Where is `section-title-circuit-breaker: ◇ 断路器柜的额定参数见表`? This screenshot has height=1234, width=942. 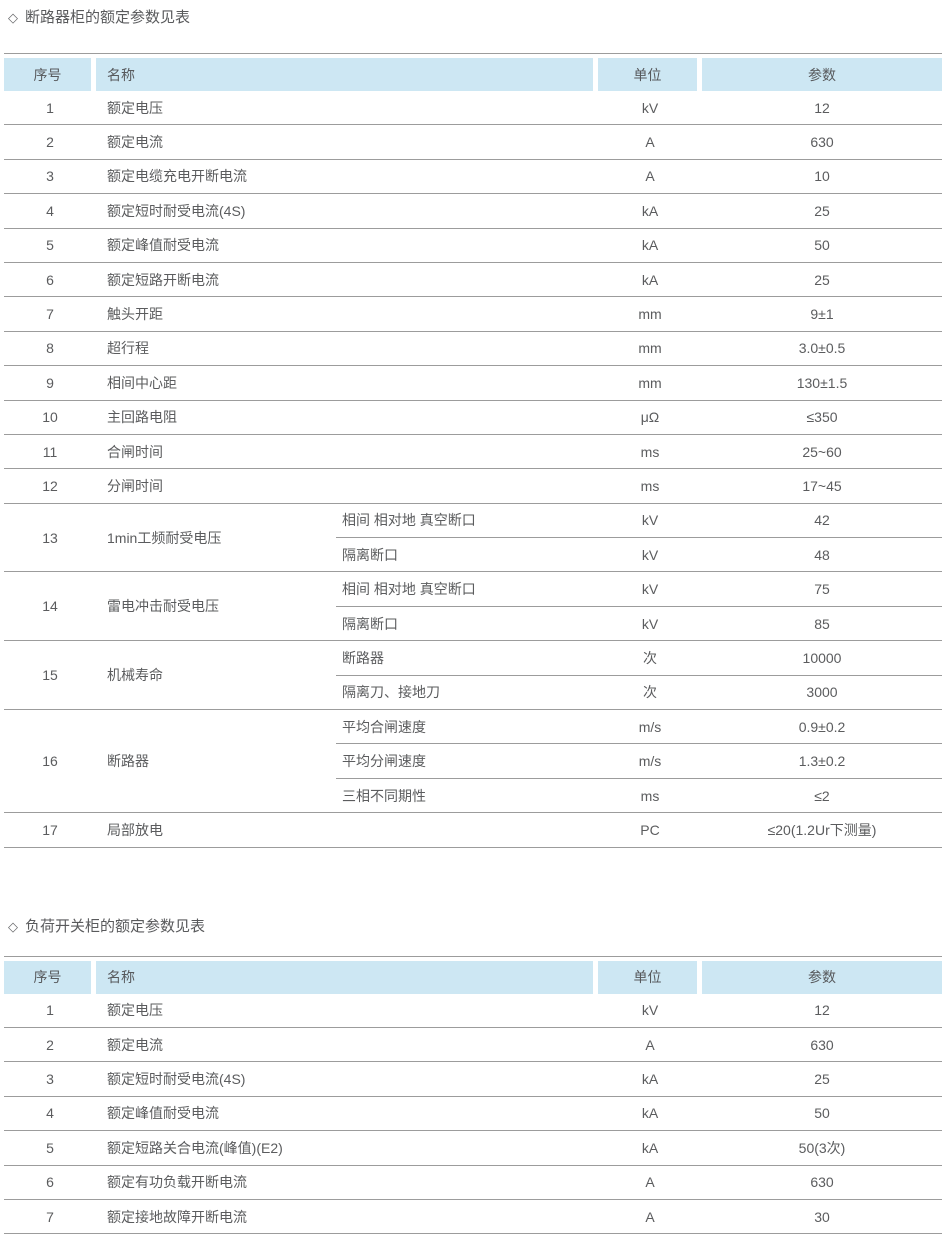
section-title-circuit-breaker: ◇ 断路器柜的额定参数见表 is located at coordinates (471, 18).